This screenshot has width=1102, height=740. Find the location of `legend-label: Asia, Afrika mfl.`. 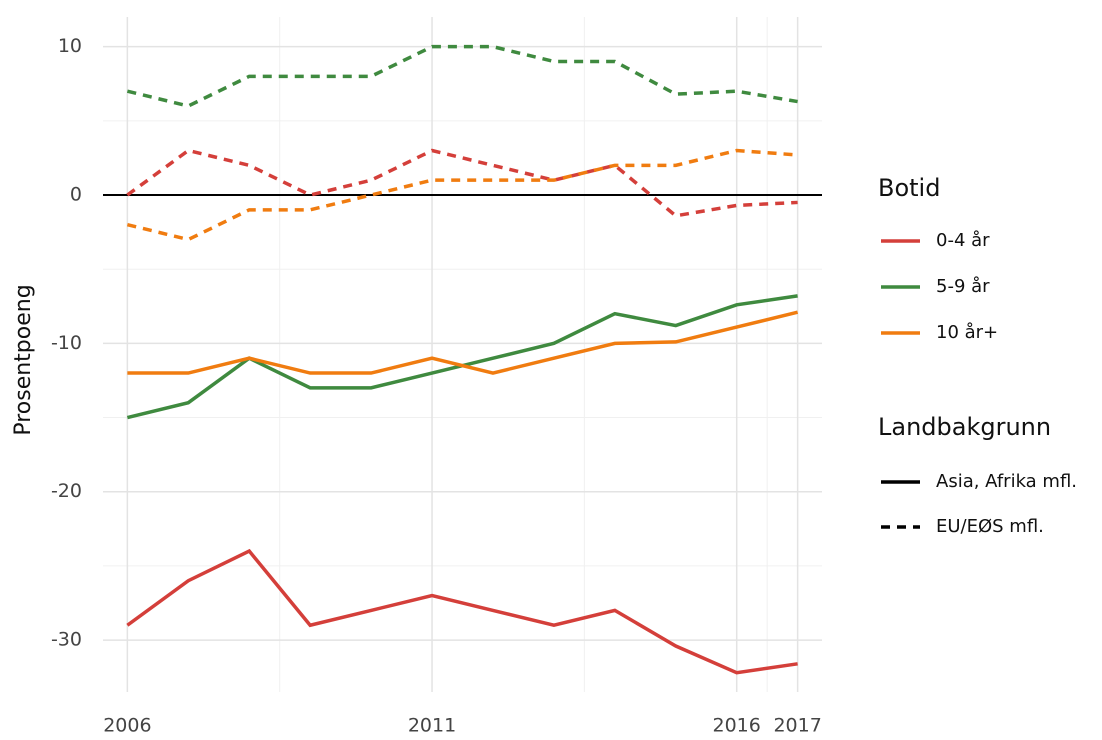

legend-label: Asia, Afrika mfl. is located at coordinates (1006, 481).